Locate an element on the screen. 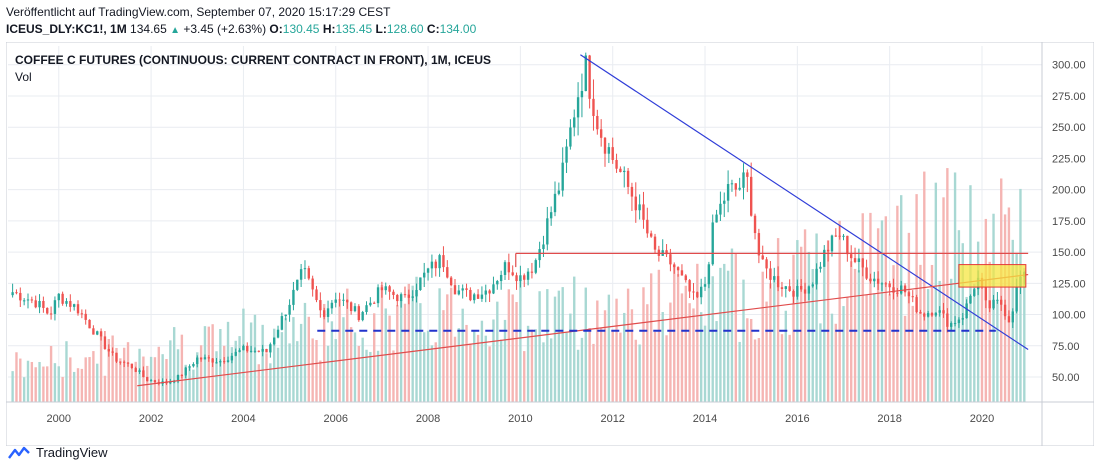 This screenshot has width=1100, height=468. x-tick-label: 2000 is located at coordinates (59, 419).